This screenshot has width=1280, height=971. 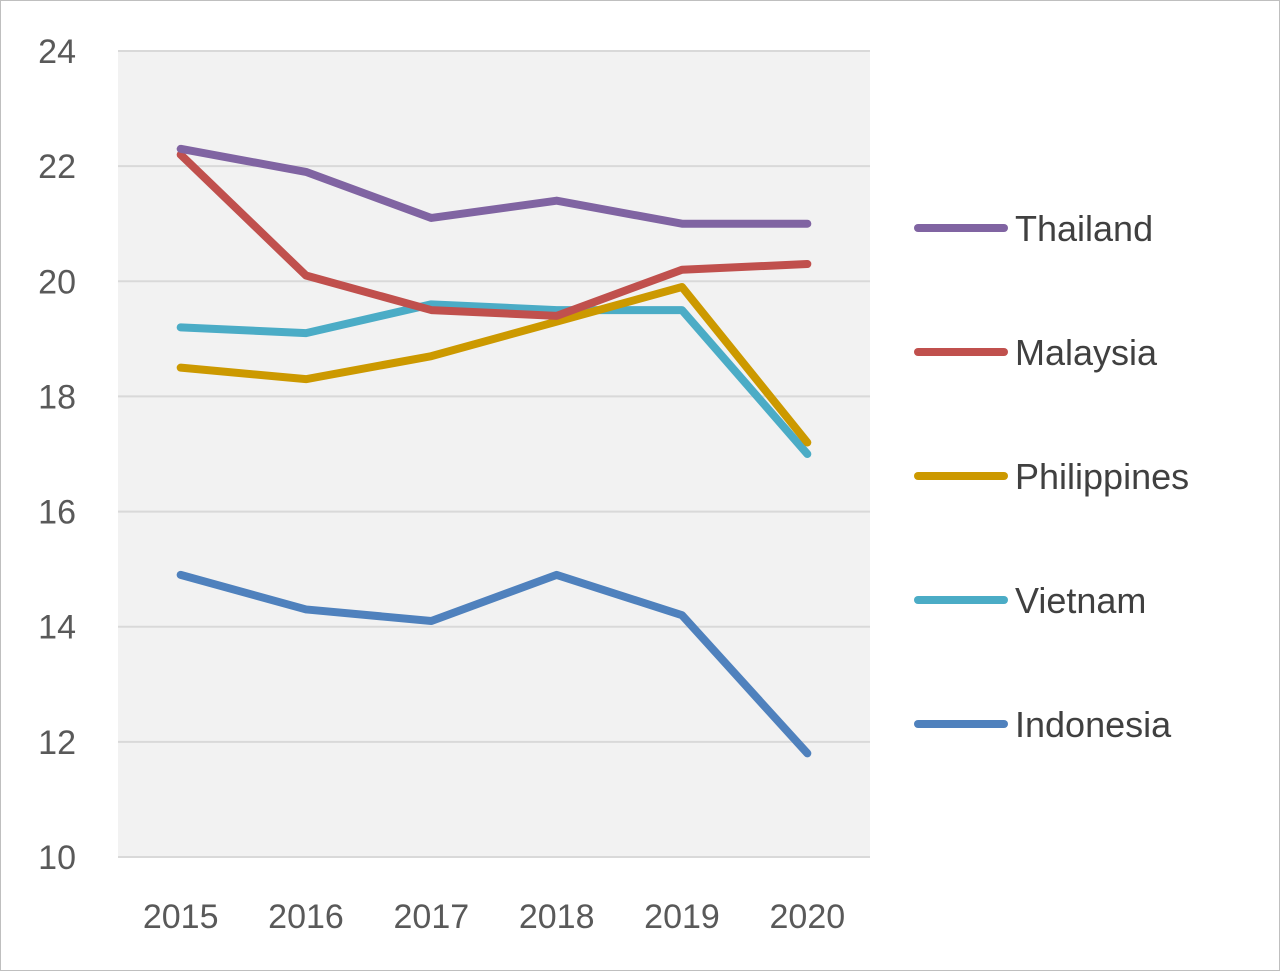 What do you see at coordinates (57, 455) in the screenshot?
I see `y-axis-tick-labels: 10 12 14 16 18 20 22 24` at bounding box center [57, 455].